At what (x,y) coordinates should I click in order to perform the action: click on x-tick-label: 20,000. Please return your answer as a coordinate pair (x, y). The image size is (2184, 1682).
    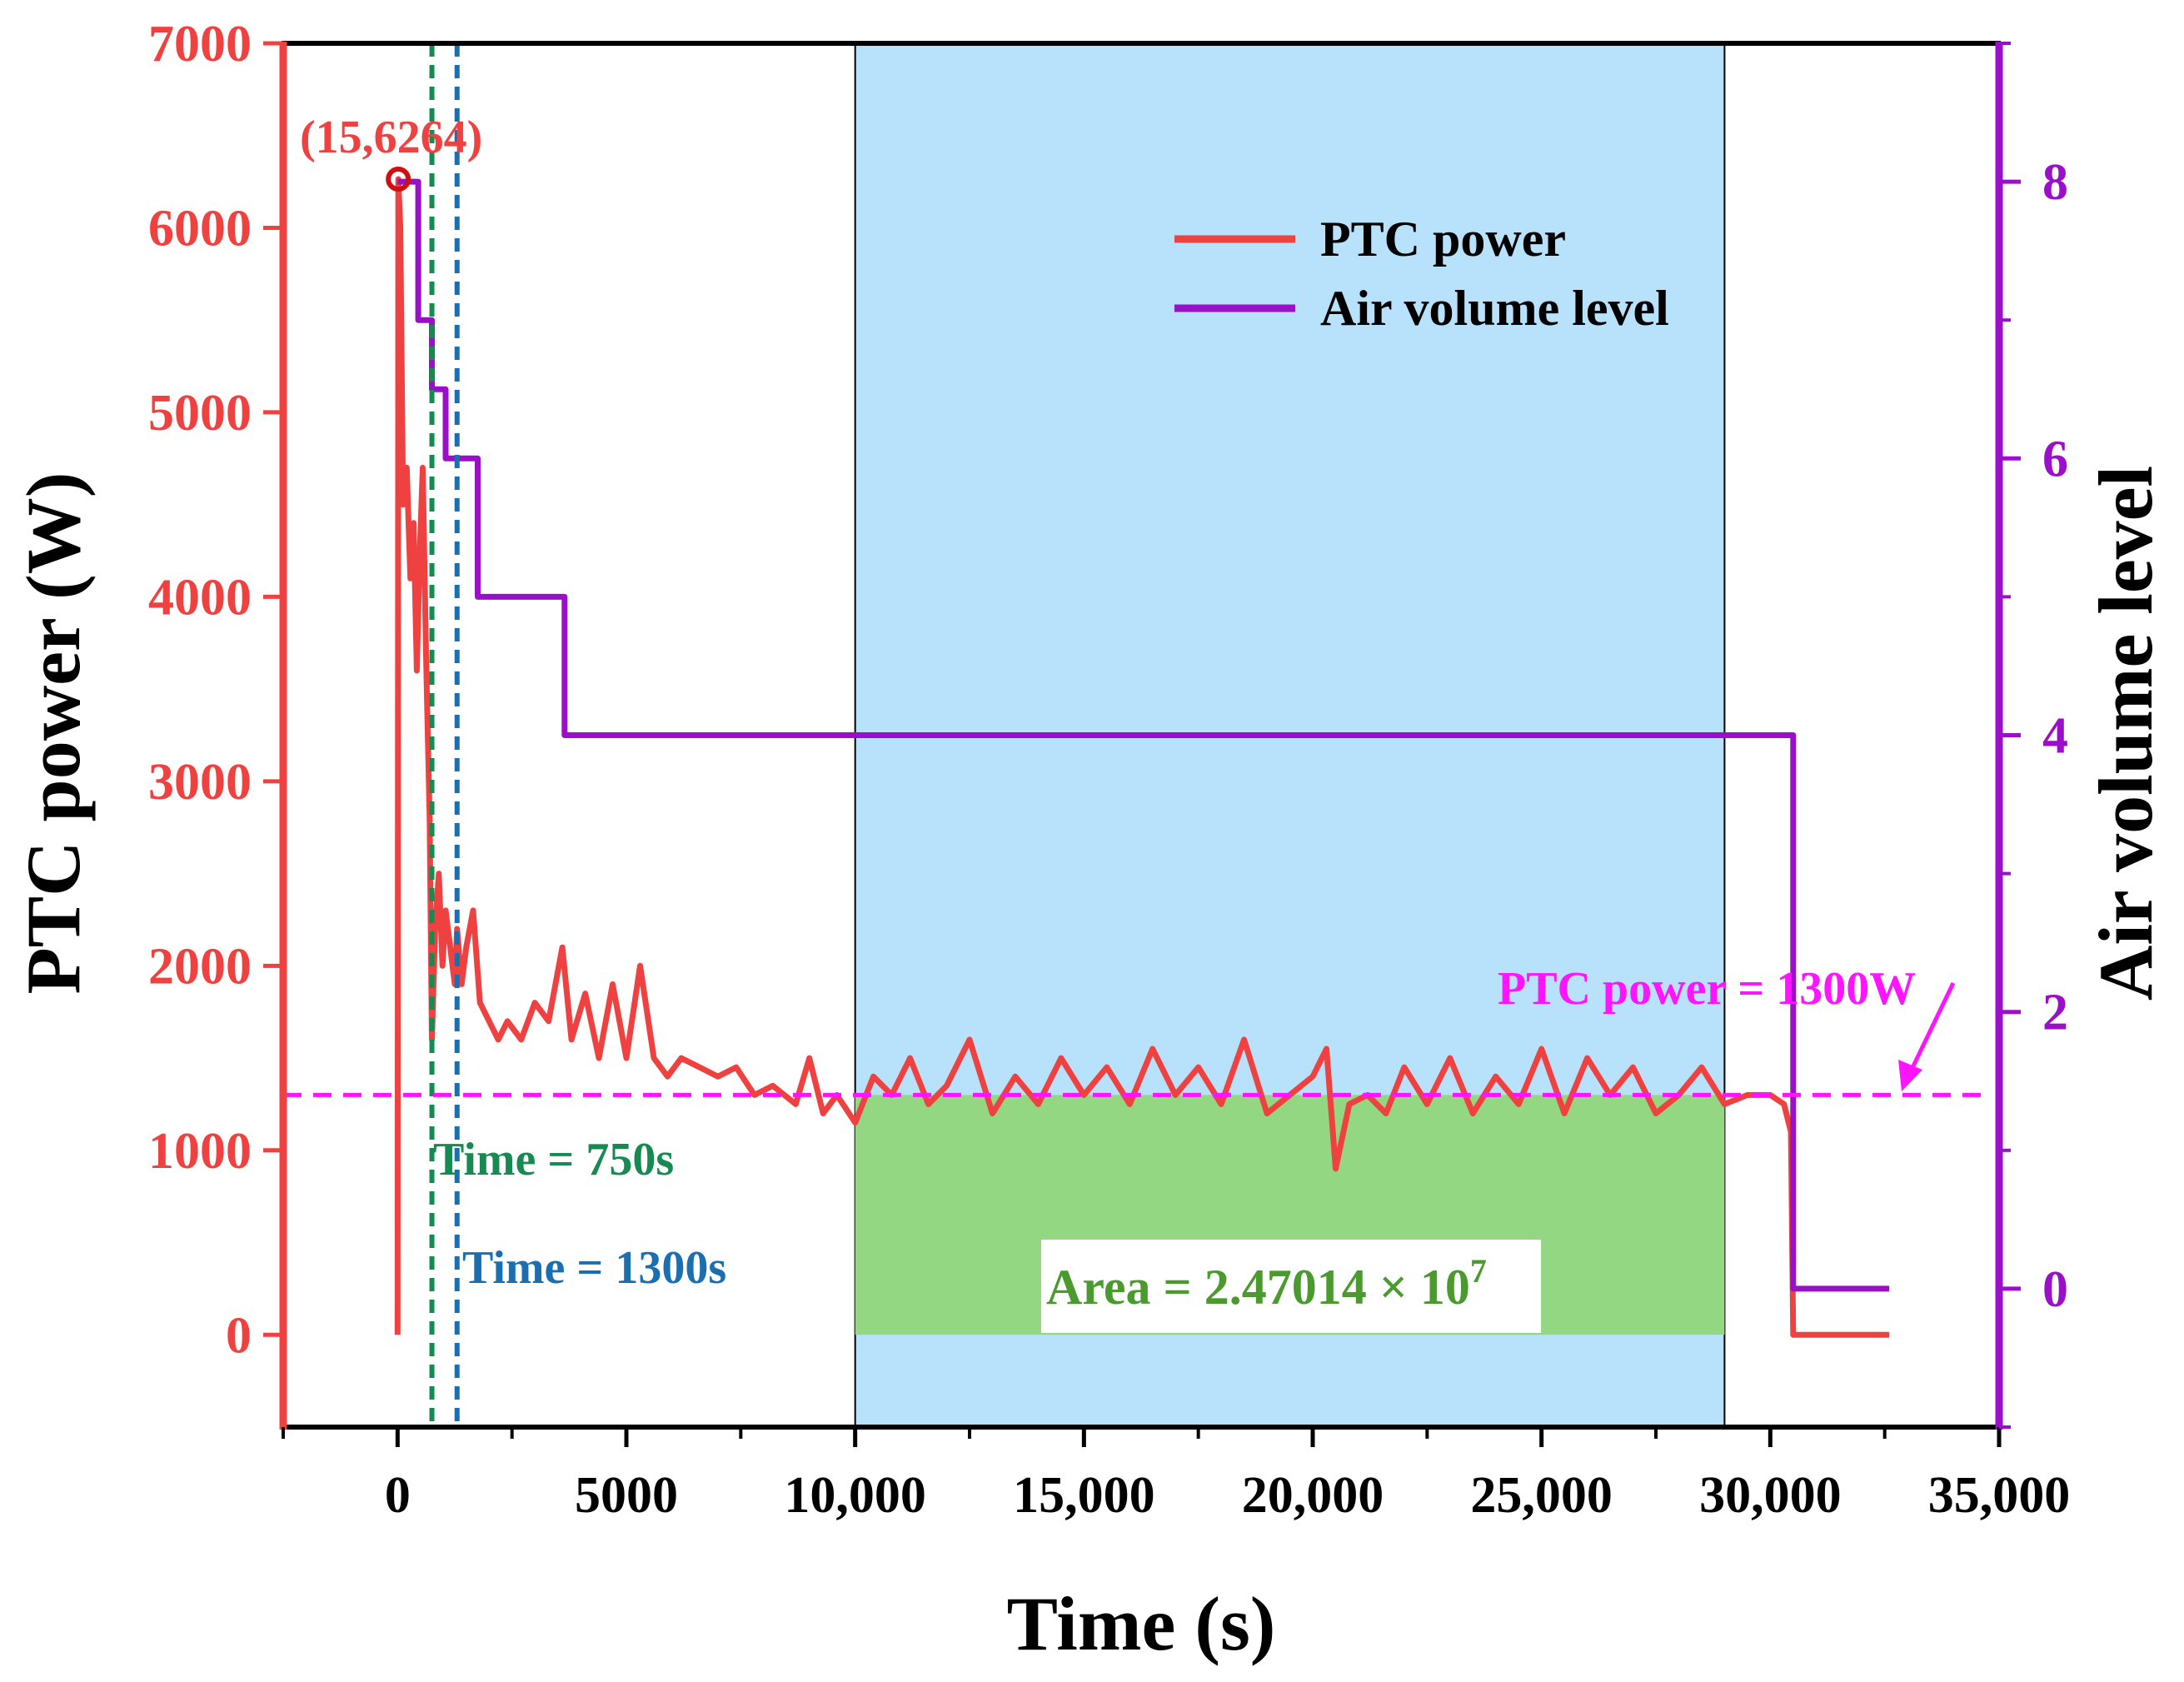
    Looking at the image, I should click on (1313, 1495).